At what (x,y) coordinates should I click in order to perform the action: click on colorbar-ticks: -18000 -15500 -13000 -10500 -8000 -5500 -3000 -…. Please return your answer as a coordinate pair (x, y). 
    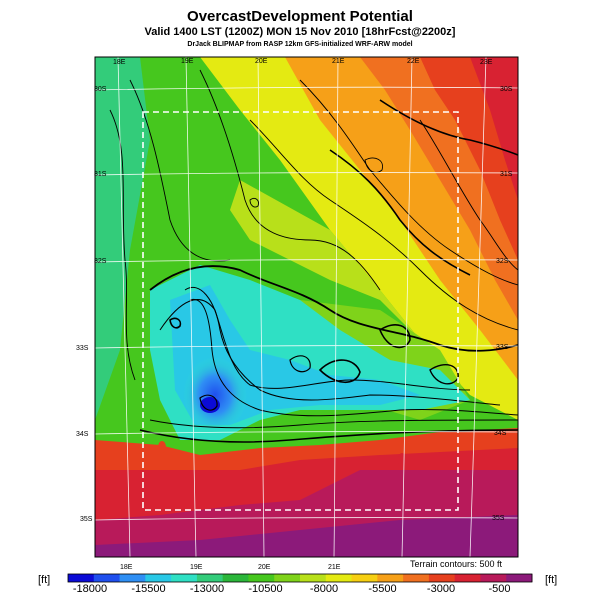
    Looking at the image, I should click on (292, 589).